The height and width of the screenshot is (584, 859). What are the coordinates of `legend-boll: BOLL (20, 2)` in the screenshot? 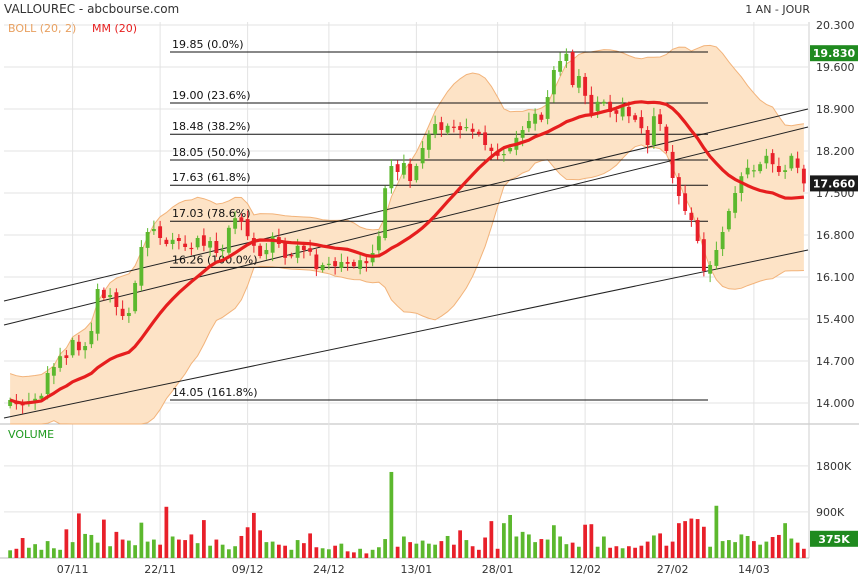 It's located at (42, 28).